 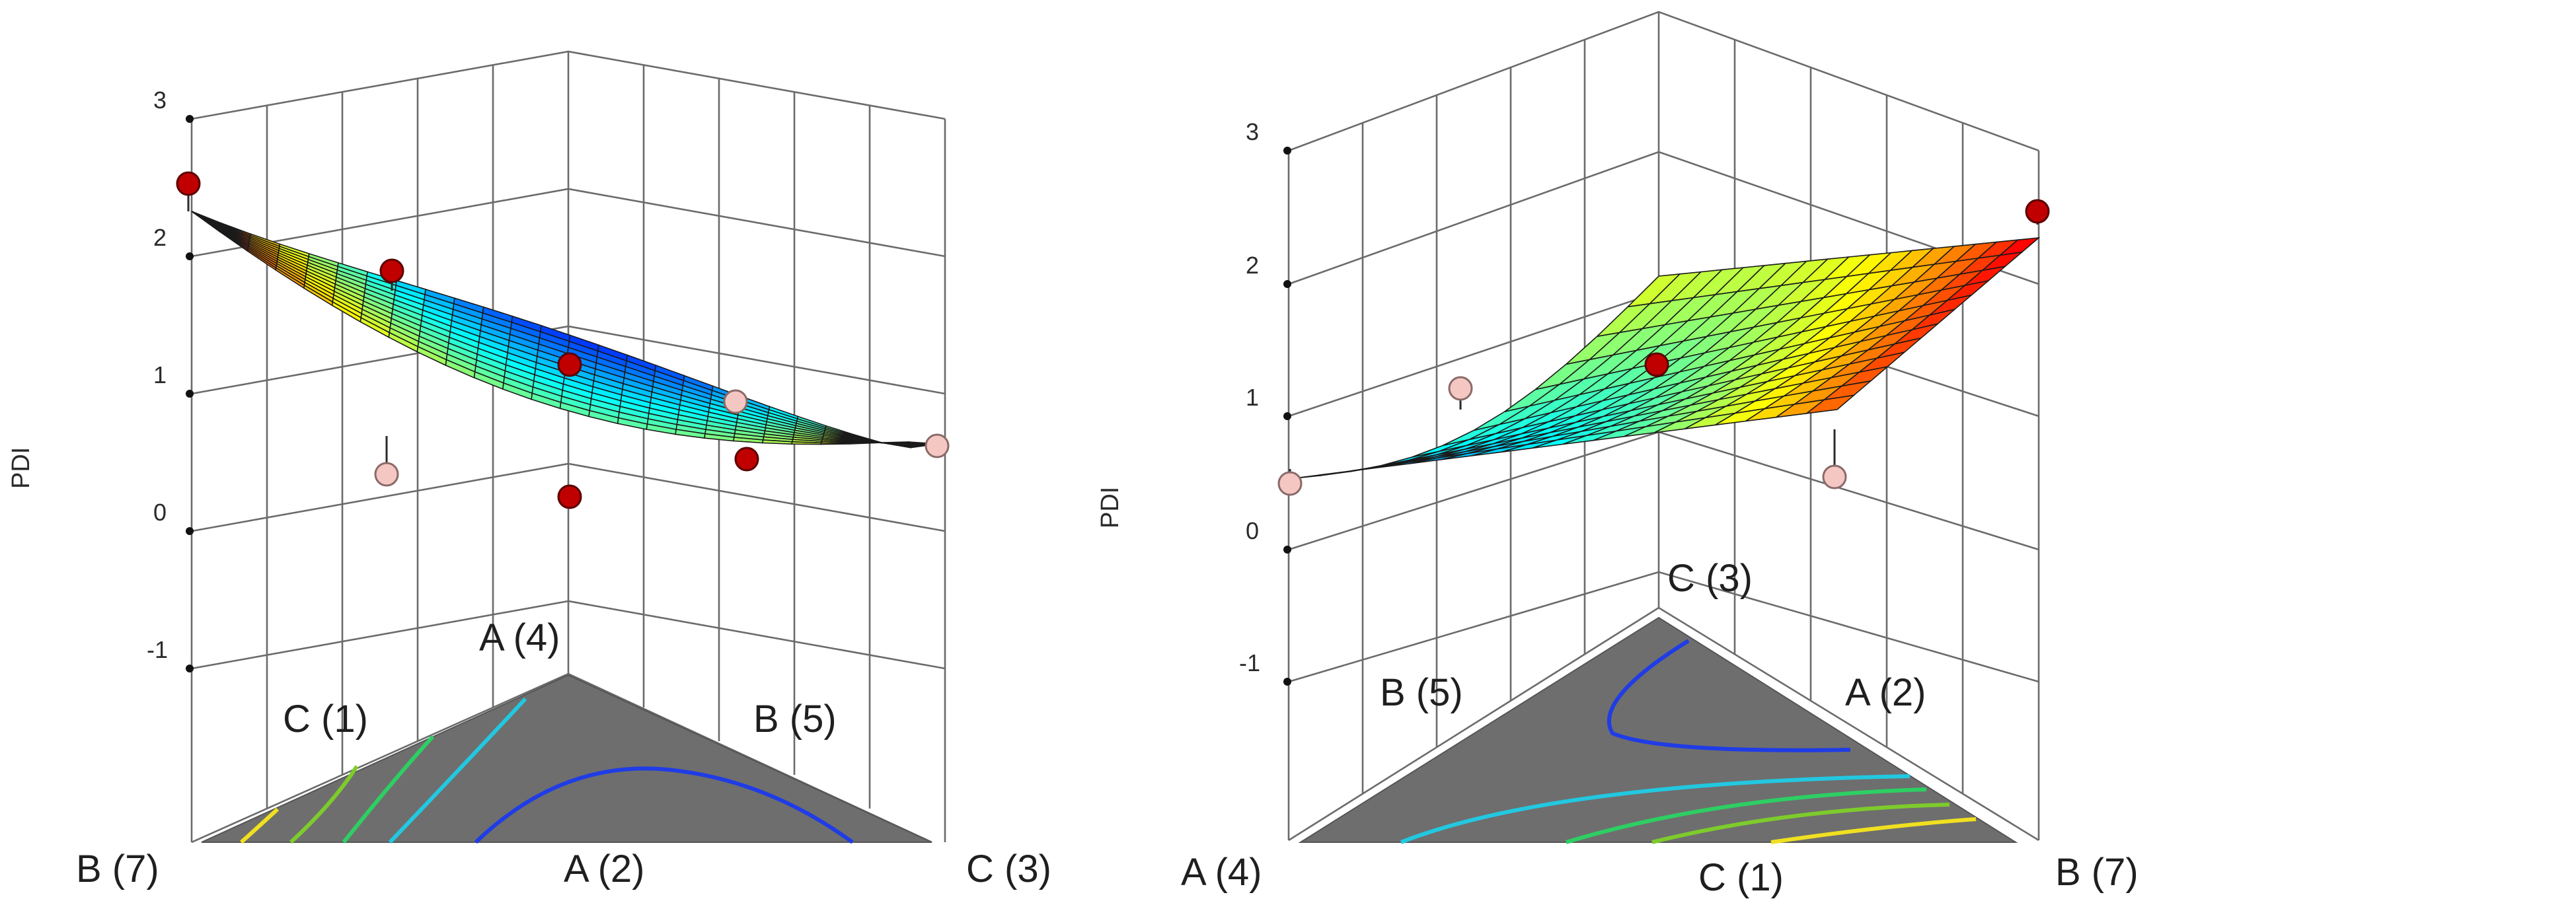 I want to click on right-points, so click(x=1664, y=347).